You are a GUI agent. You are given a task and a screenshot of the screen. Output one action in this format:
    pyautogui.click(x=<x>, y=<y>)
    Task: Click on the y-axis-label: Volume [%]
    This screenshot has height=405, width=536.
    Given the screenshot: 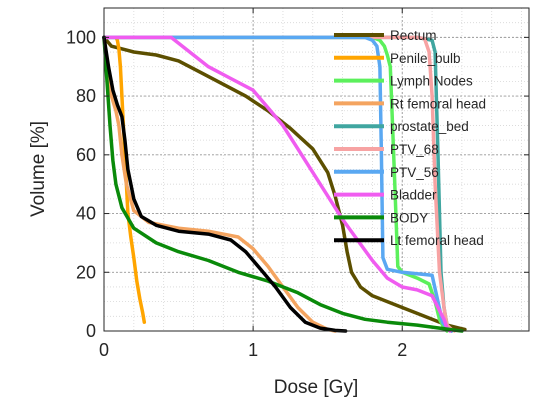 What is the action you would take?
    pyautogui.click(x=38, y=169)
    